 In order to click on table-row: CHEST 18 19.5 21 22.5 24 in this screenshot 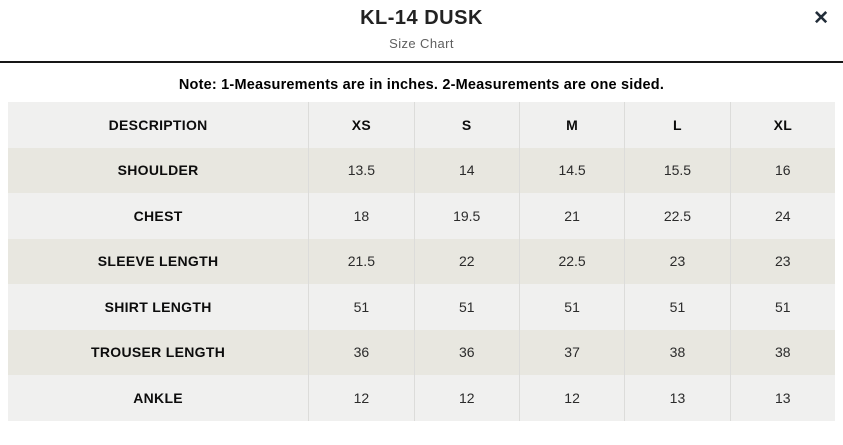, I will do `click(421, 216)`.